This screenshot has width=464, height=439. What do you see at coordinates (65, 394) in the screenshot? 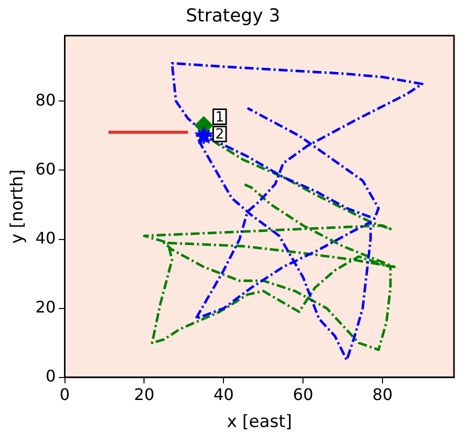
I see `x-tick-label: 0` at bounding box center [65, 394].